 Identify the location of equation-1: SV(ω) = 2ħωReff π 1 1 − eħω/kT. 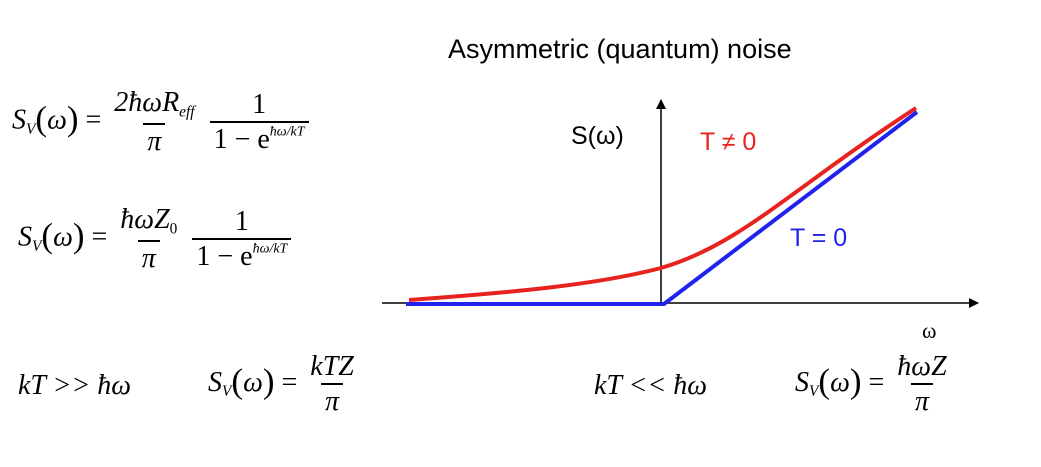
(161, 122).